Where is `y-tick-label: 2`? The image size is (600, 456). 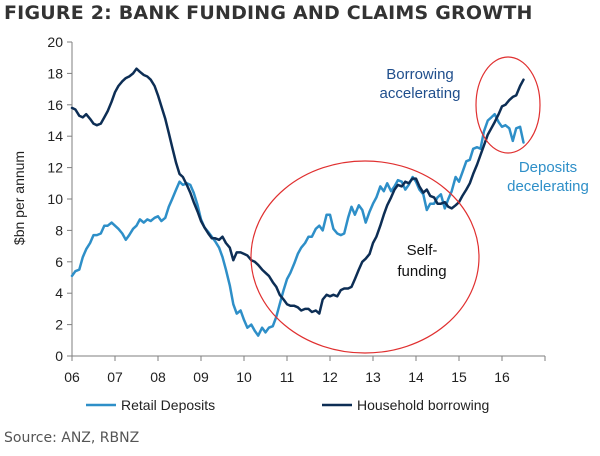 y-tick-label: 2 is located at coordinates (59, 325).